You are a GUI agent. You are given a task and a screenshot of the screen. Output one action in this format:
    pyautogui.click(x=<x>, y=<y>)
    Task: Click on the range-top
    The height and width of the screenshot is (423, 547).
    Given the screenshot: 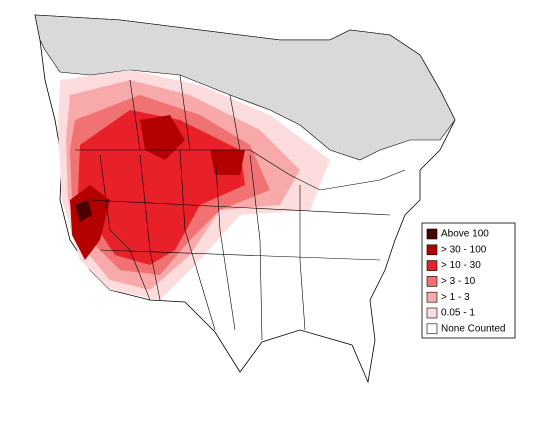 What is the action you would take?
    pyautogui.click(x=83, y=211)
    